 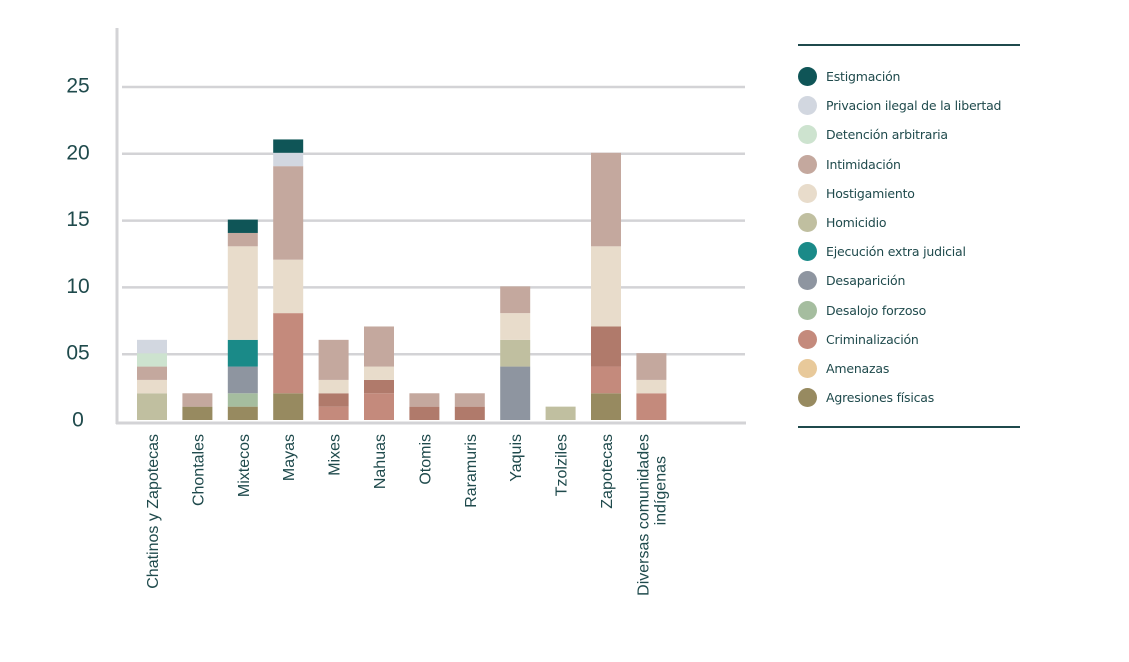 I want to click on legend-item: Desalojo forzoso, so click(x=909, y=310).